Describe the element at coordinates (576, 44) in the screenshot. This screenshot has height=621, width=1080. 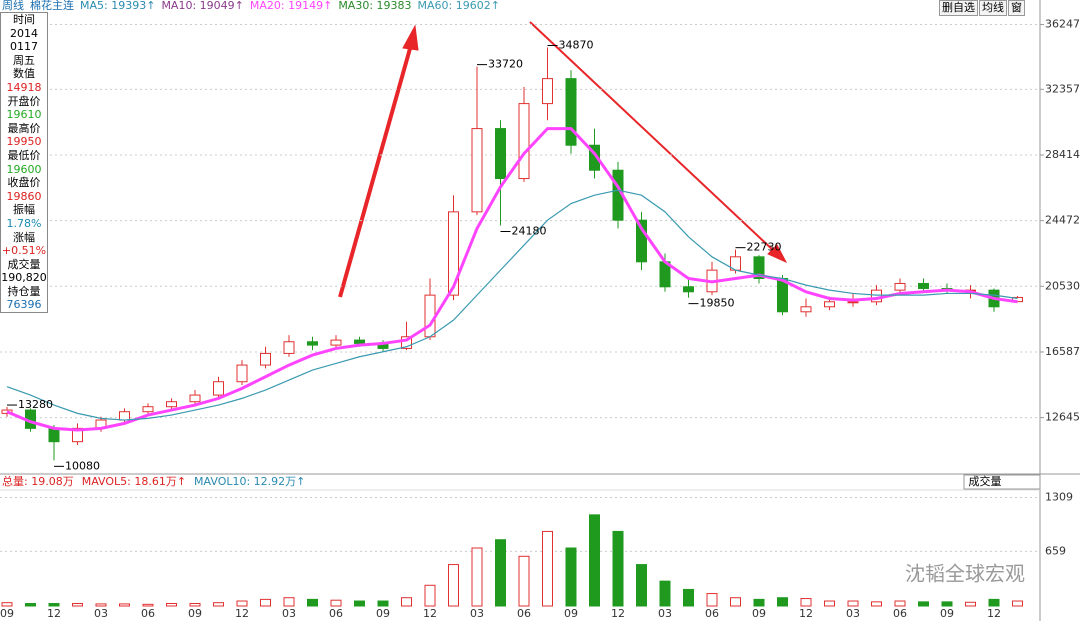
I see `annotation: 34870` at that location.